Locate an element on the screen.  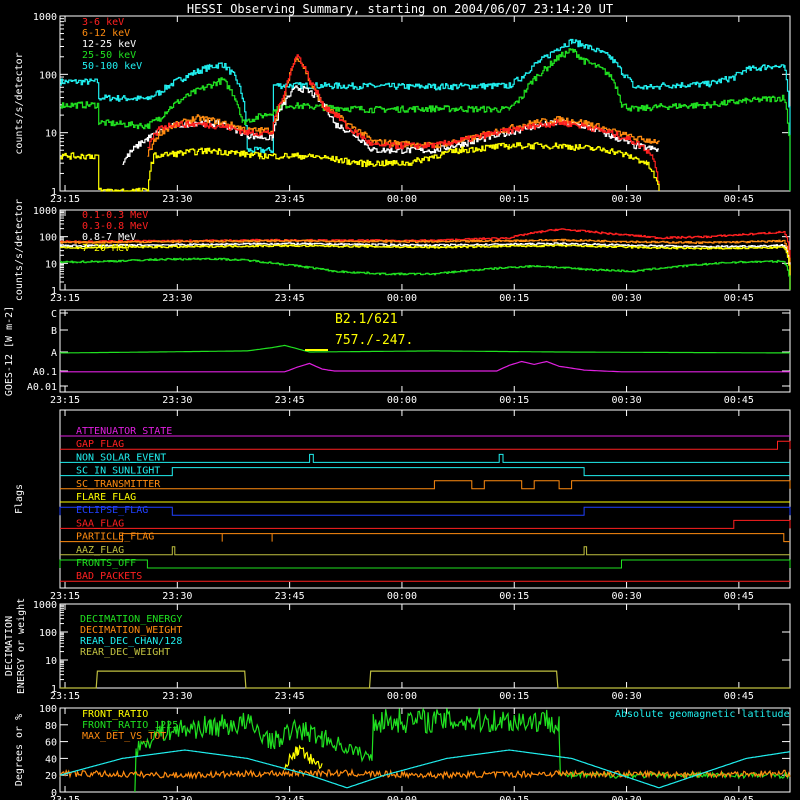
flag-label-gap-flag: GAP_FLAG is located at coordinates (100, 444).